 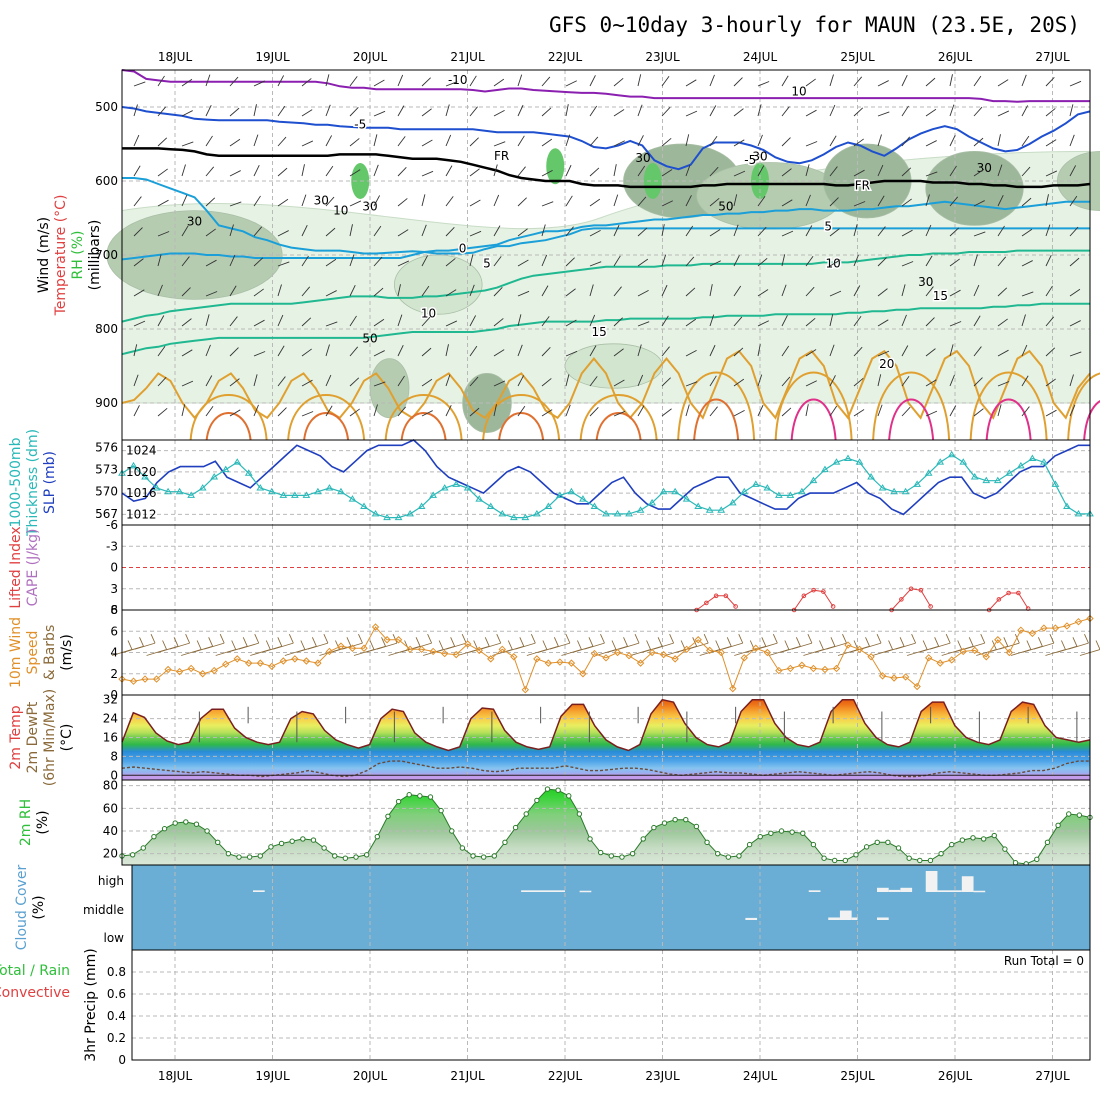 I want to click on day-label-bottom: 21JUL, so click(x=467, y=1076).